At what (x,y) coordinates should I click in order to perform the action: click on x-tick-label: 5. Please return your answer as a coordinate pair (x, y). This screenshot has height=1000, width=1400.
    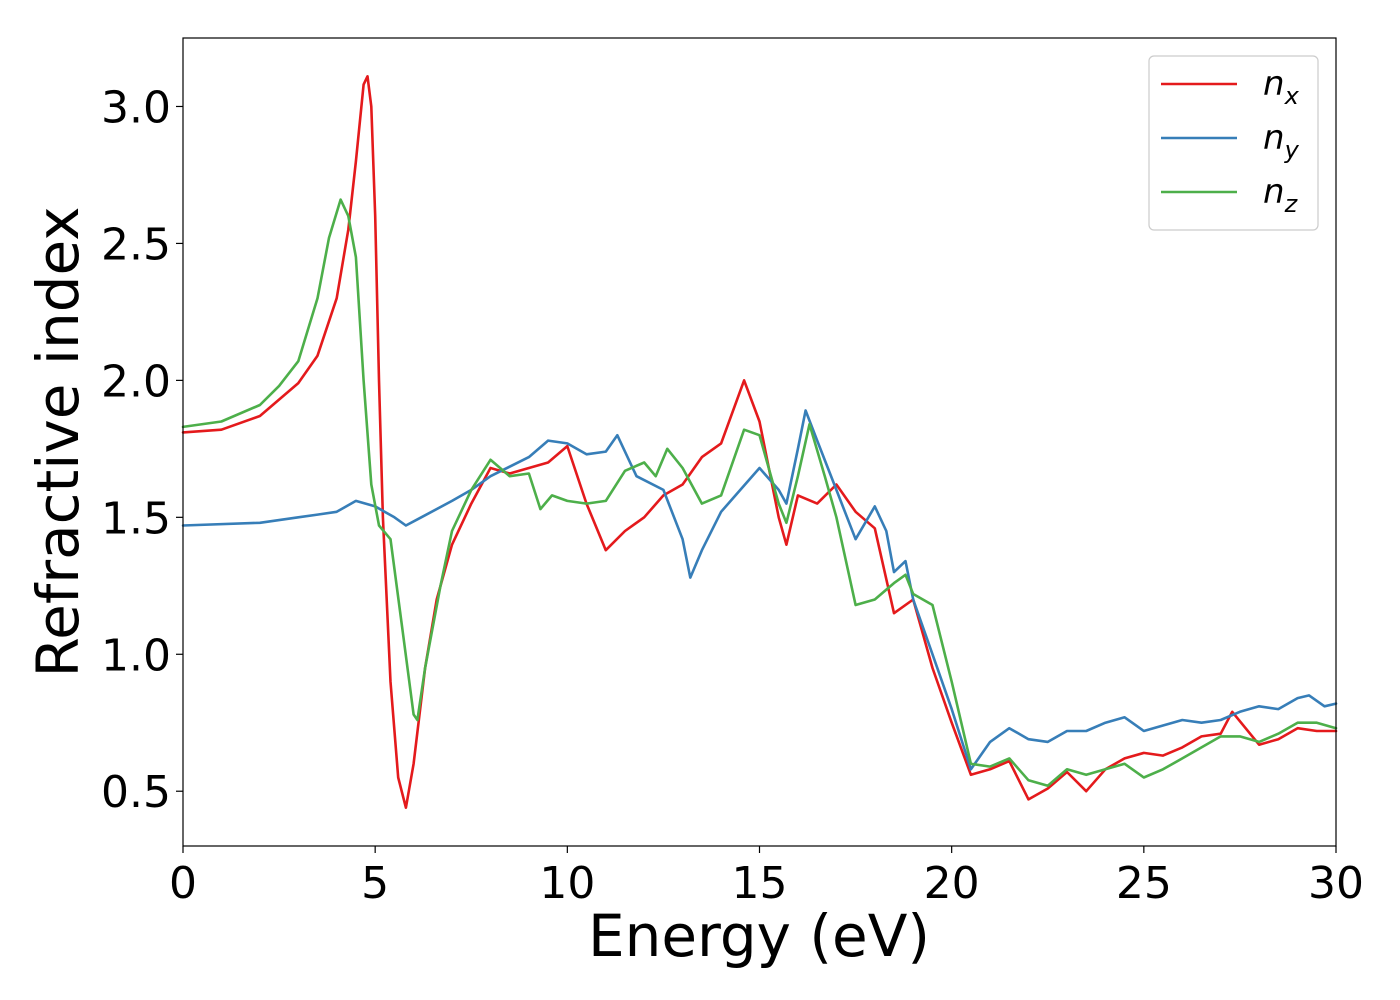
    Looking at the image, I should click on (375, 883).